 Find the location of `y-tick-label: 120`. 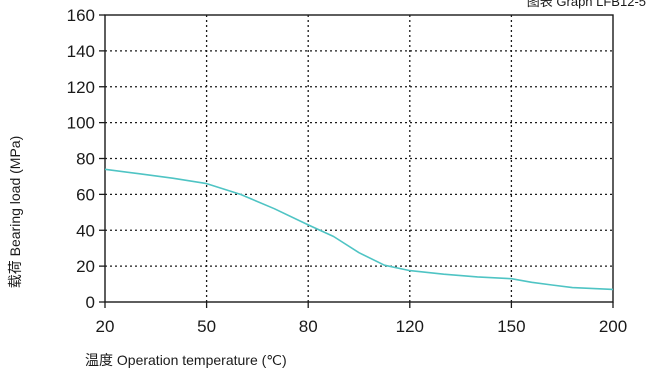

y-tick-label: 120 is located at coordinates (81, 87).